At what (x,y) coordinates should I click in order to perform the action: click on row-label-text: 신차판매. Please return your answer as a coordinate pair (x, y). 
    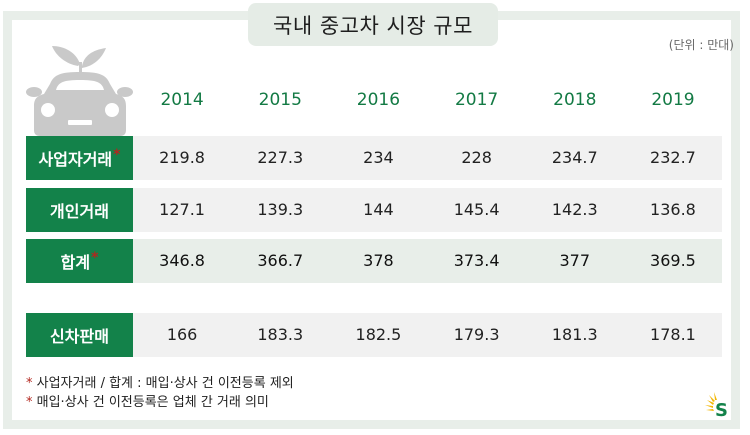
    Looking at the image, I should click on (79, 336).